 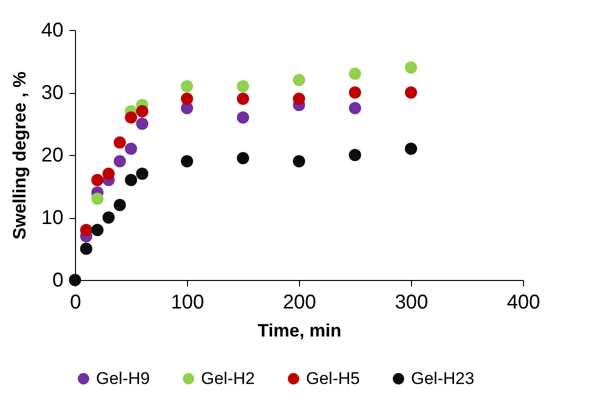 I want to click on legend-label: Gel-H23, so click(x=442, y=378).